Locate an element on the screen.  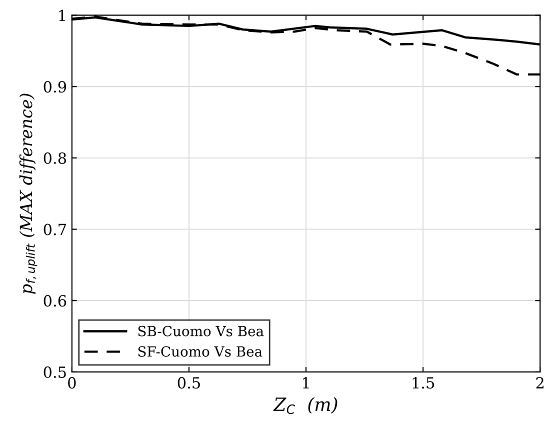
y-tick-label: 1 is located at coordinates (62, 16).